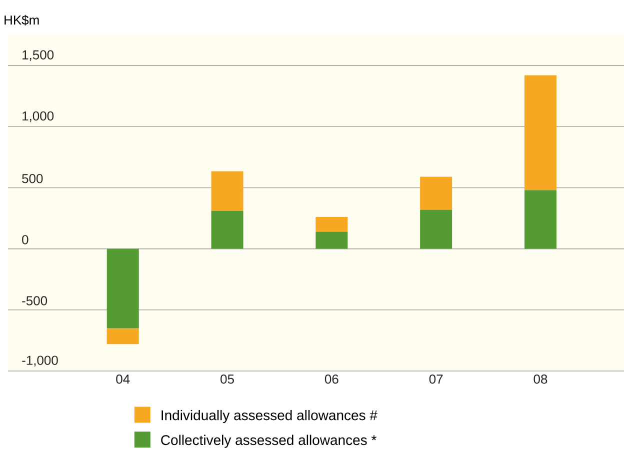  Describe the element at coordinates (38, 116) in the screenshot. I see `y-tick-label: 1,000` at that location.